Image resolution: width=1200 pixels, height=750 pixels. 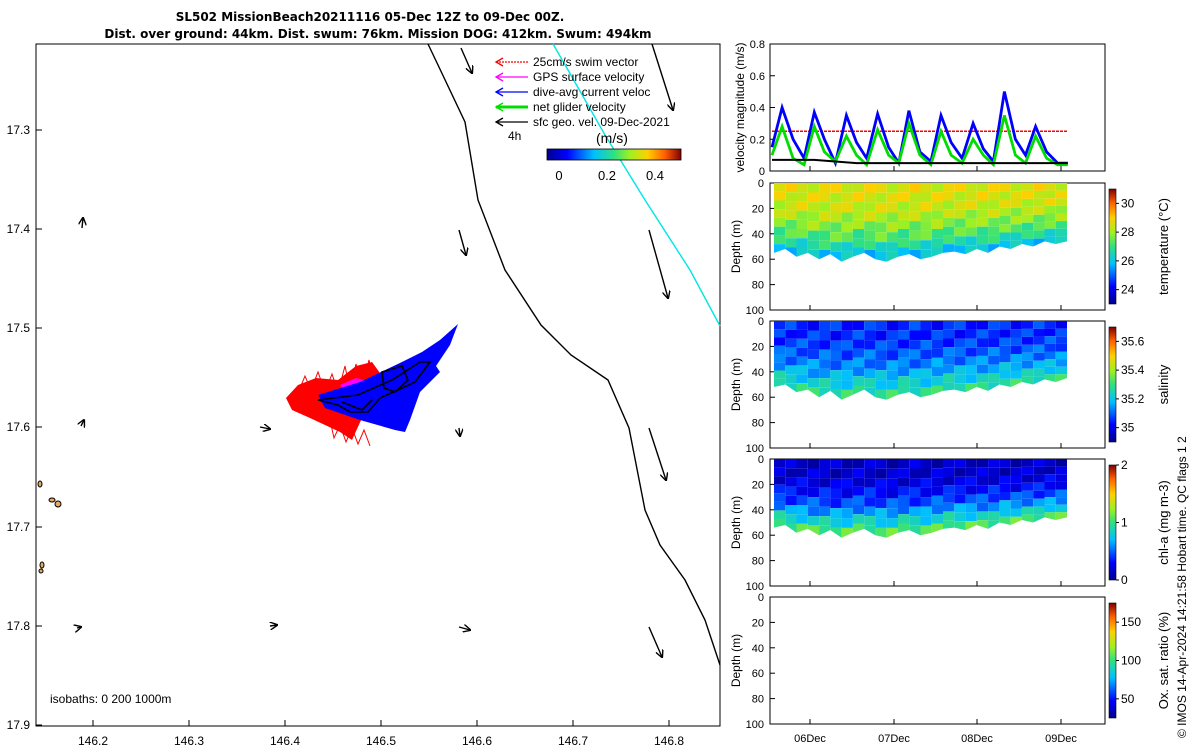 What do you see at coordinates (758, 347) in the screenshot?
I see `depth-y-tick-label: 20` at bounding box center [758, 347].